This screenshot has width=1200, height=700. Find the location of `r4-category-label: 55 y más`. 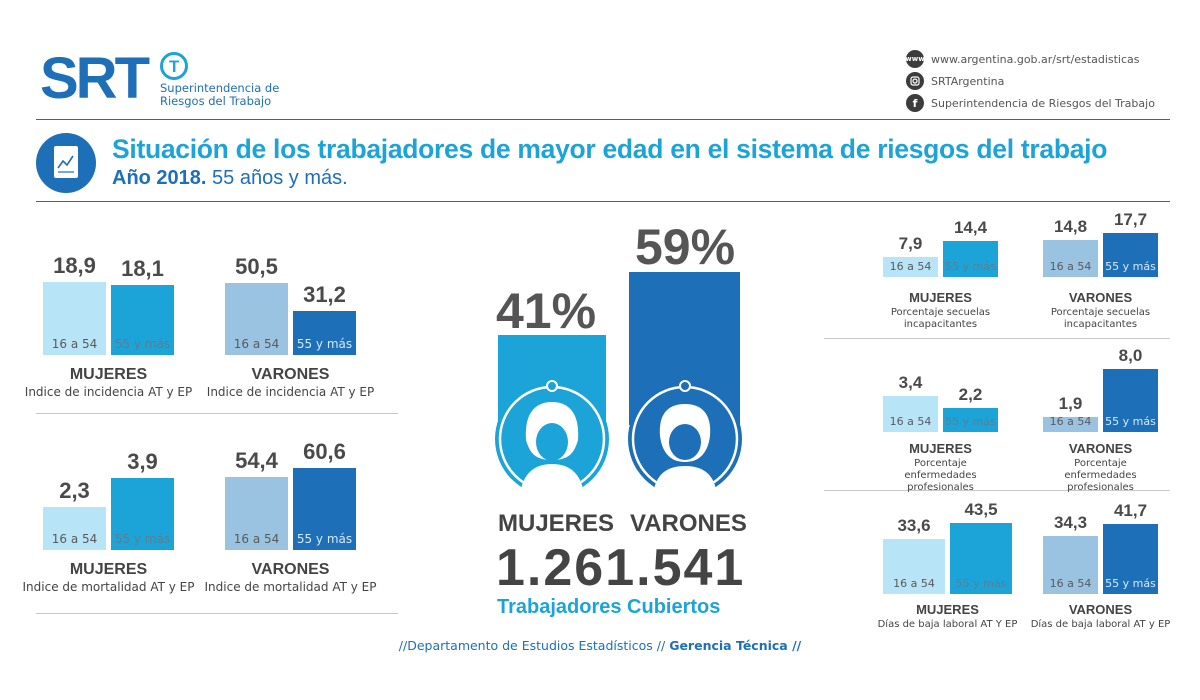

r4-category-label: 55 y más is located at coordinates (1130, 421).